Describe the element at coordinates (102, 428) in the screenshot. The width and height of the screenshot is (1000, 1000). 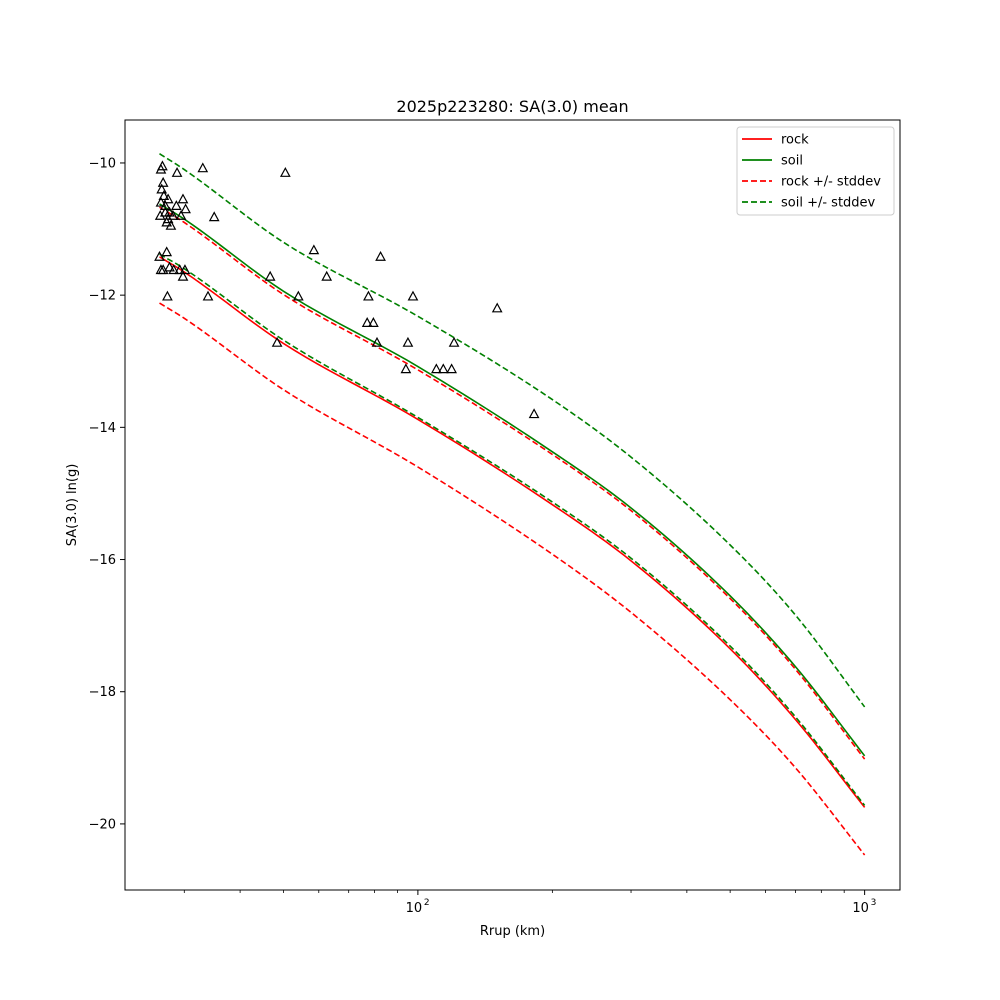
I see `y-tick-label: −14` at that location.